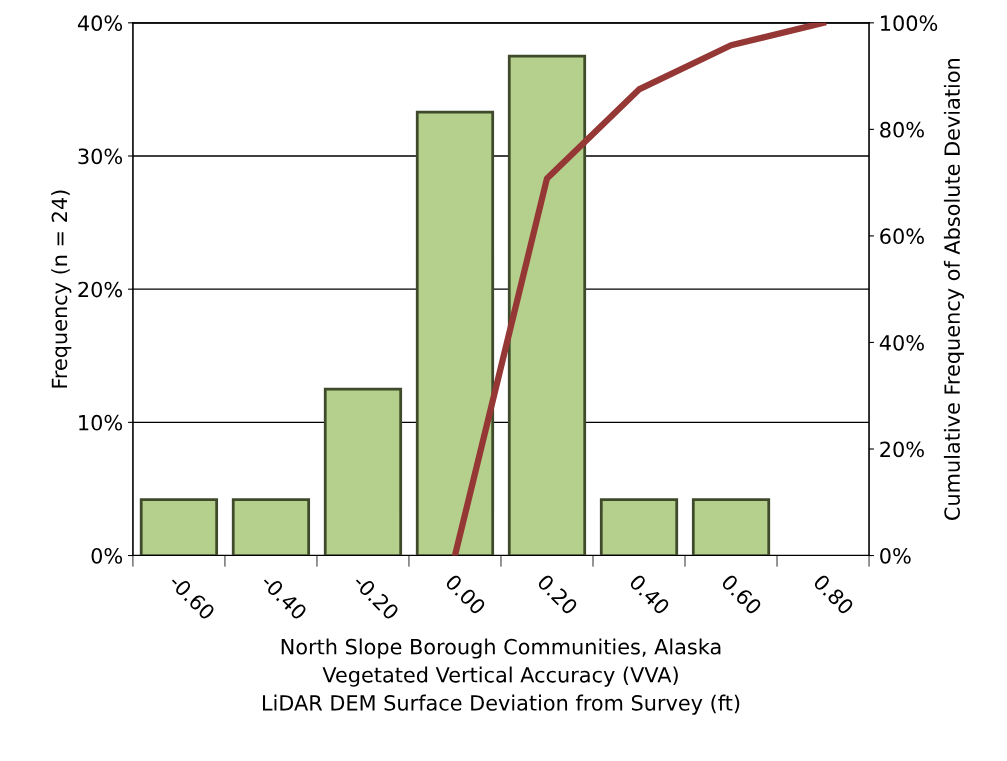 This screenshot has width=1007, height=761. What do you see at coordinates (101, 422) in the screenshot?
I see `y-tick-label: 10%` at bounding box center [101, 422].